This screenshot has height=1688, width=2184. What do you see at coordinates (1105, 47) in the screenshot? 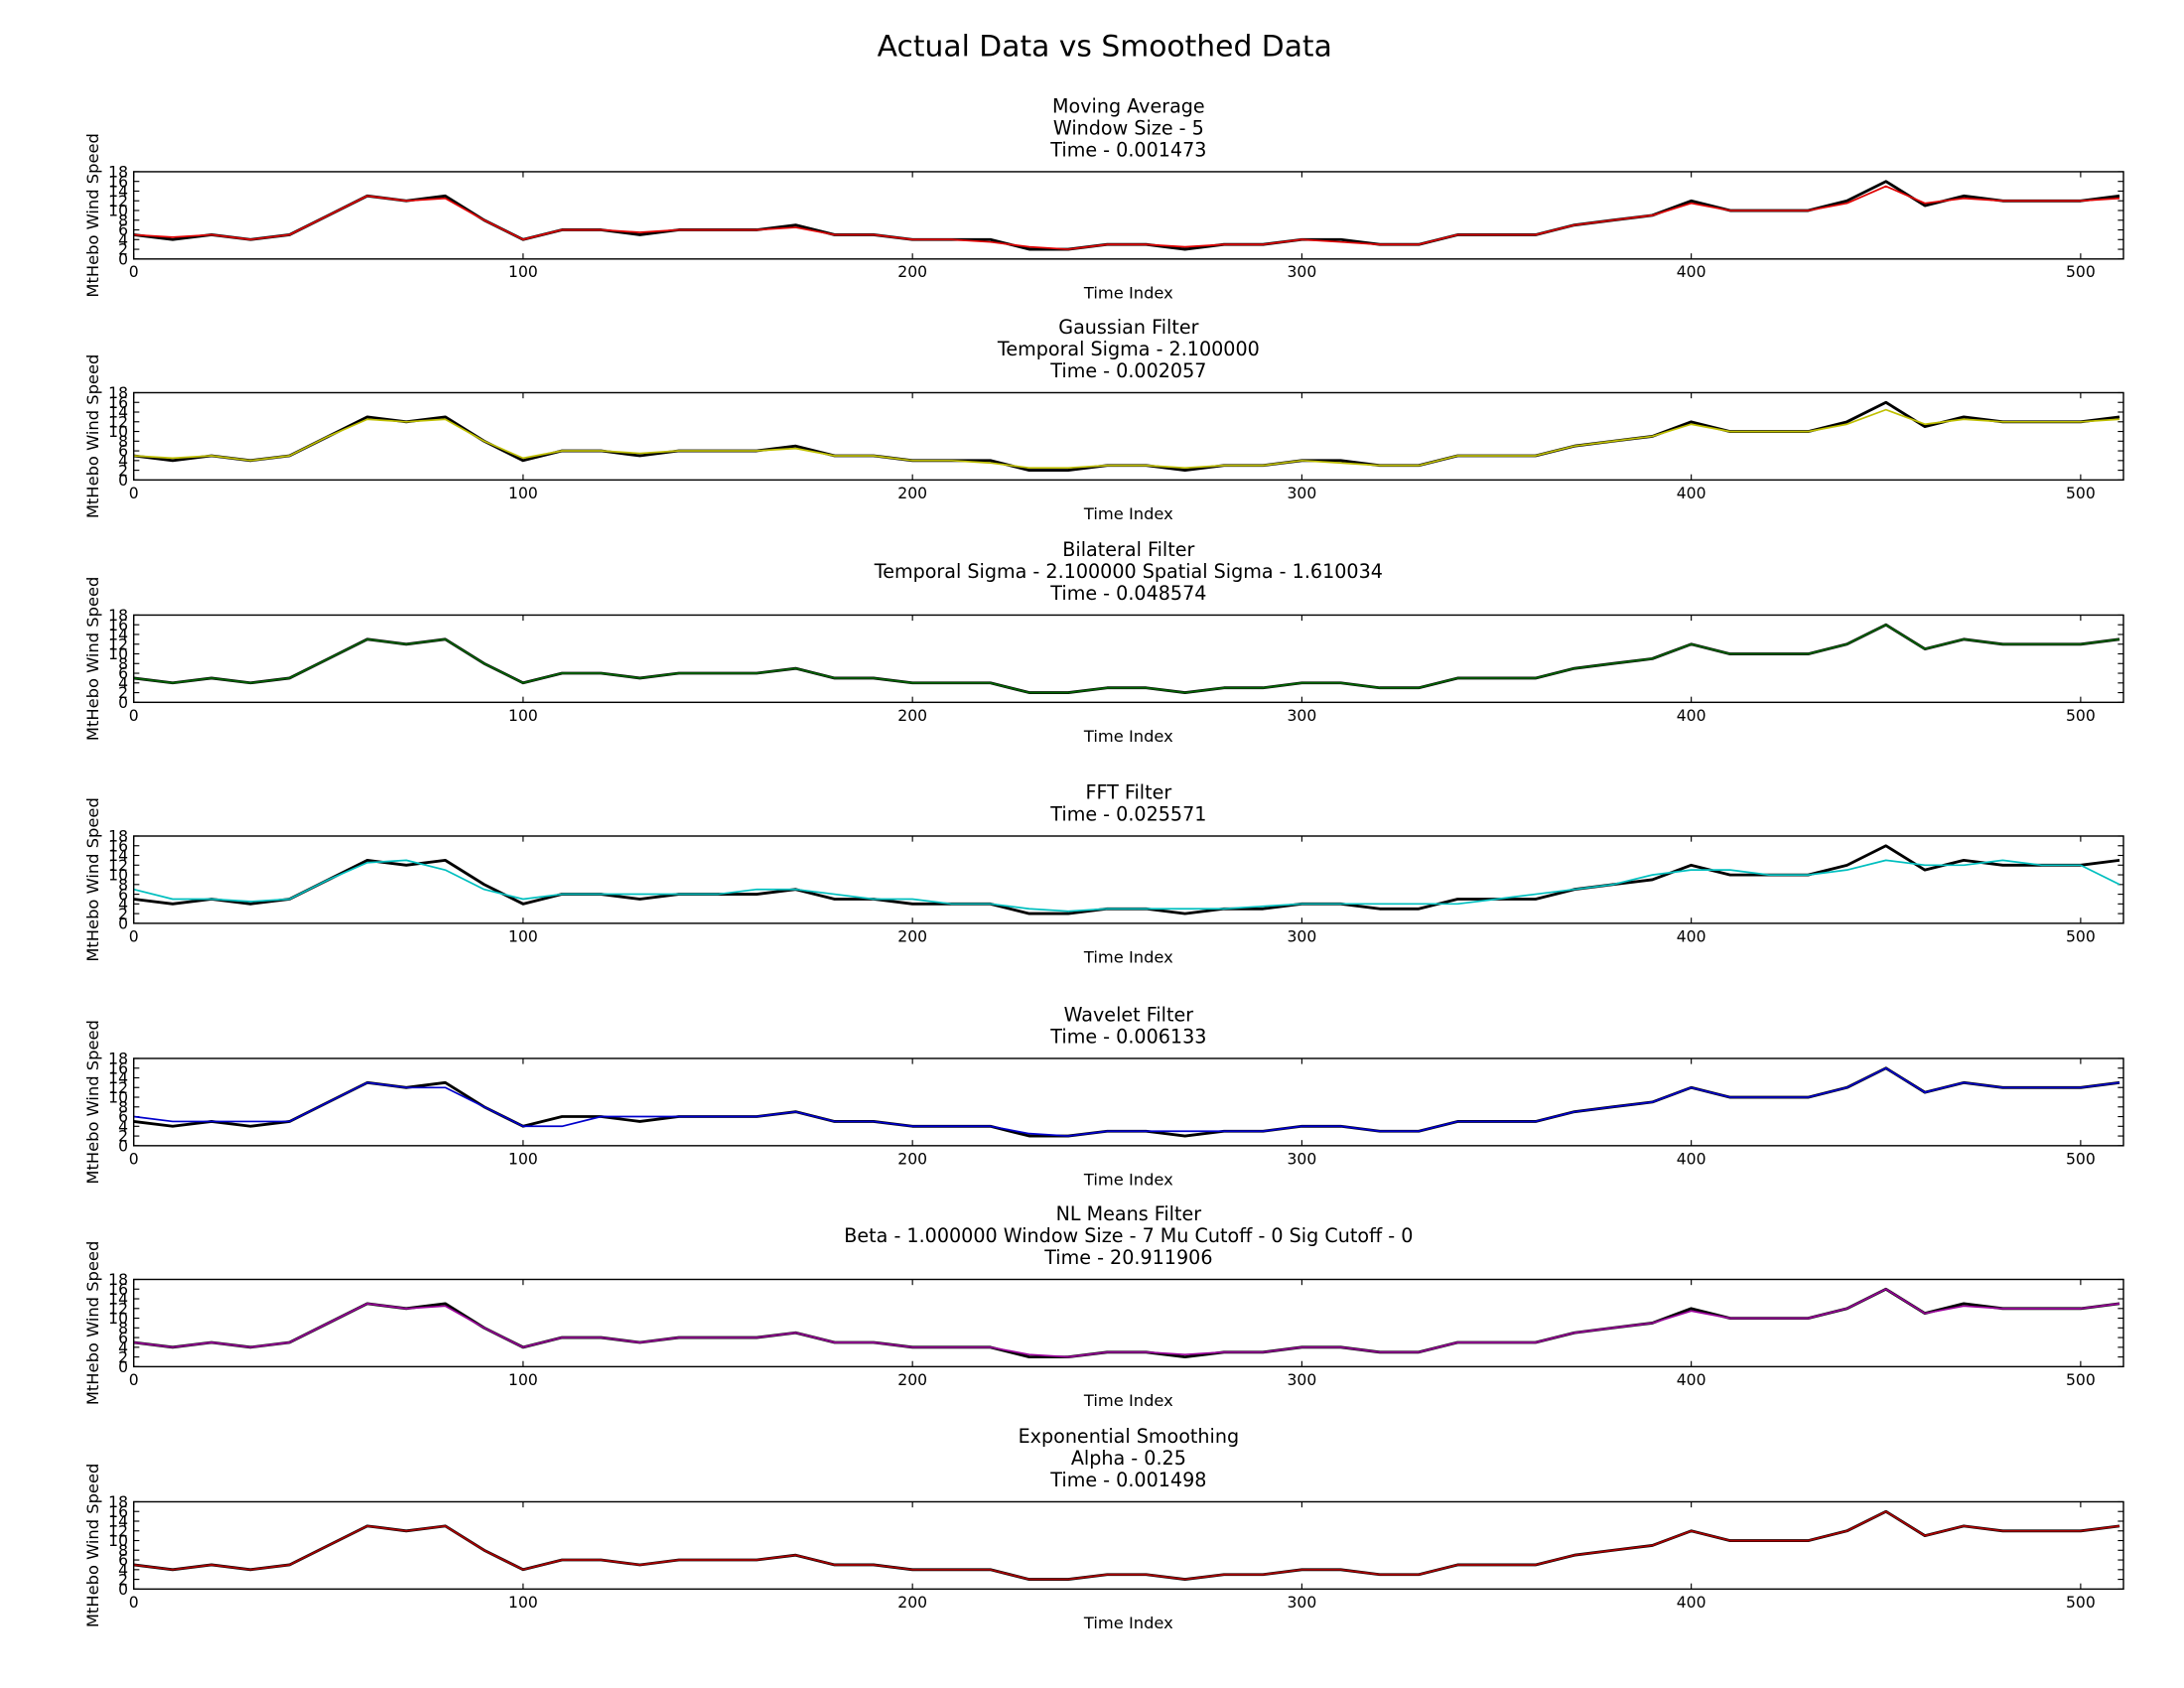
I see `figure-title: Actual Data vs Smoothed Data` at bounding box center [1105, 47].